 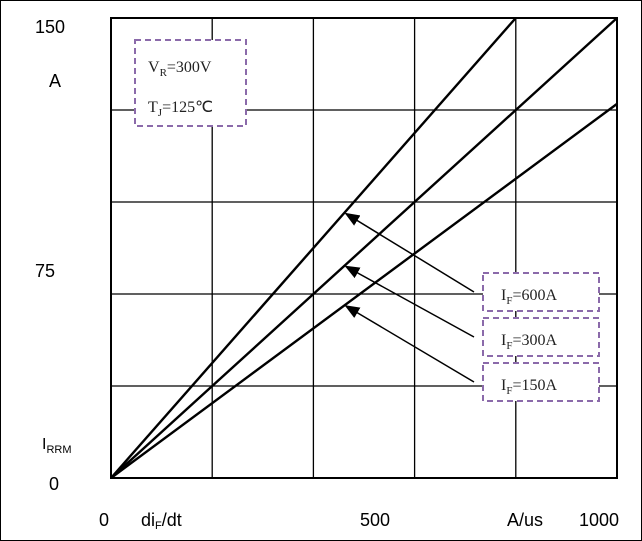 I want to click on label-box-300a, so click(x=541, y=337).